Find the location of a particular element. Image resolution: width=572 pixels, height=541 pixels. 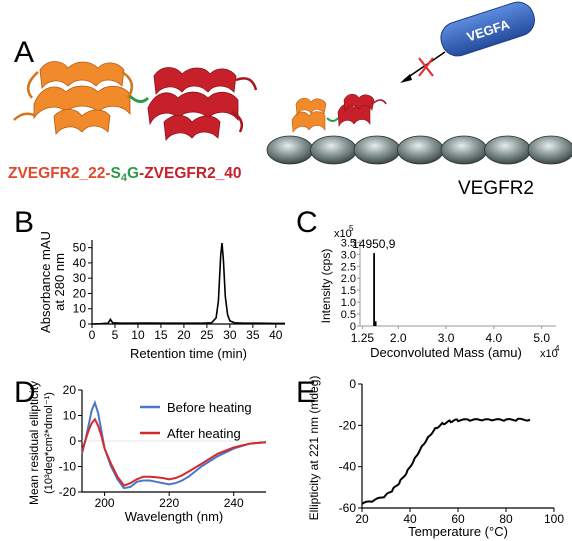

x-tick-label: 100 is located at coordinates (554, 519).